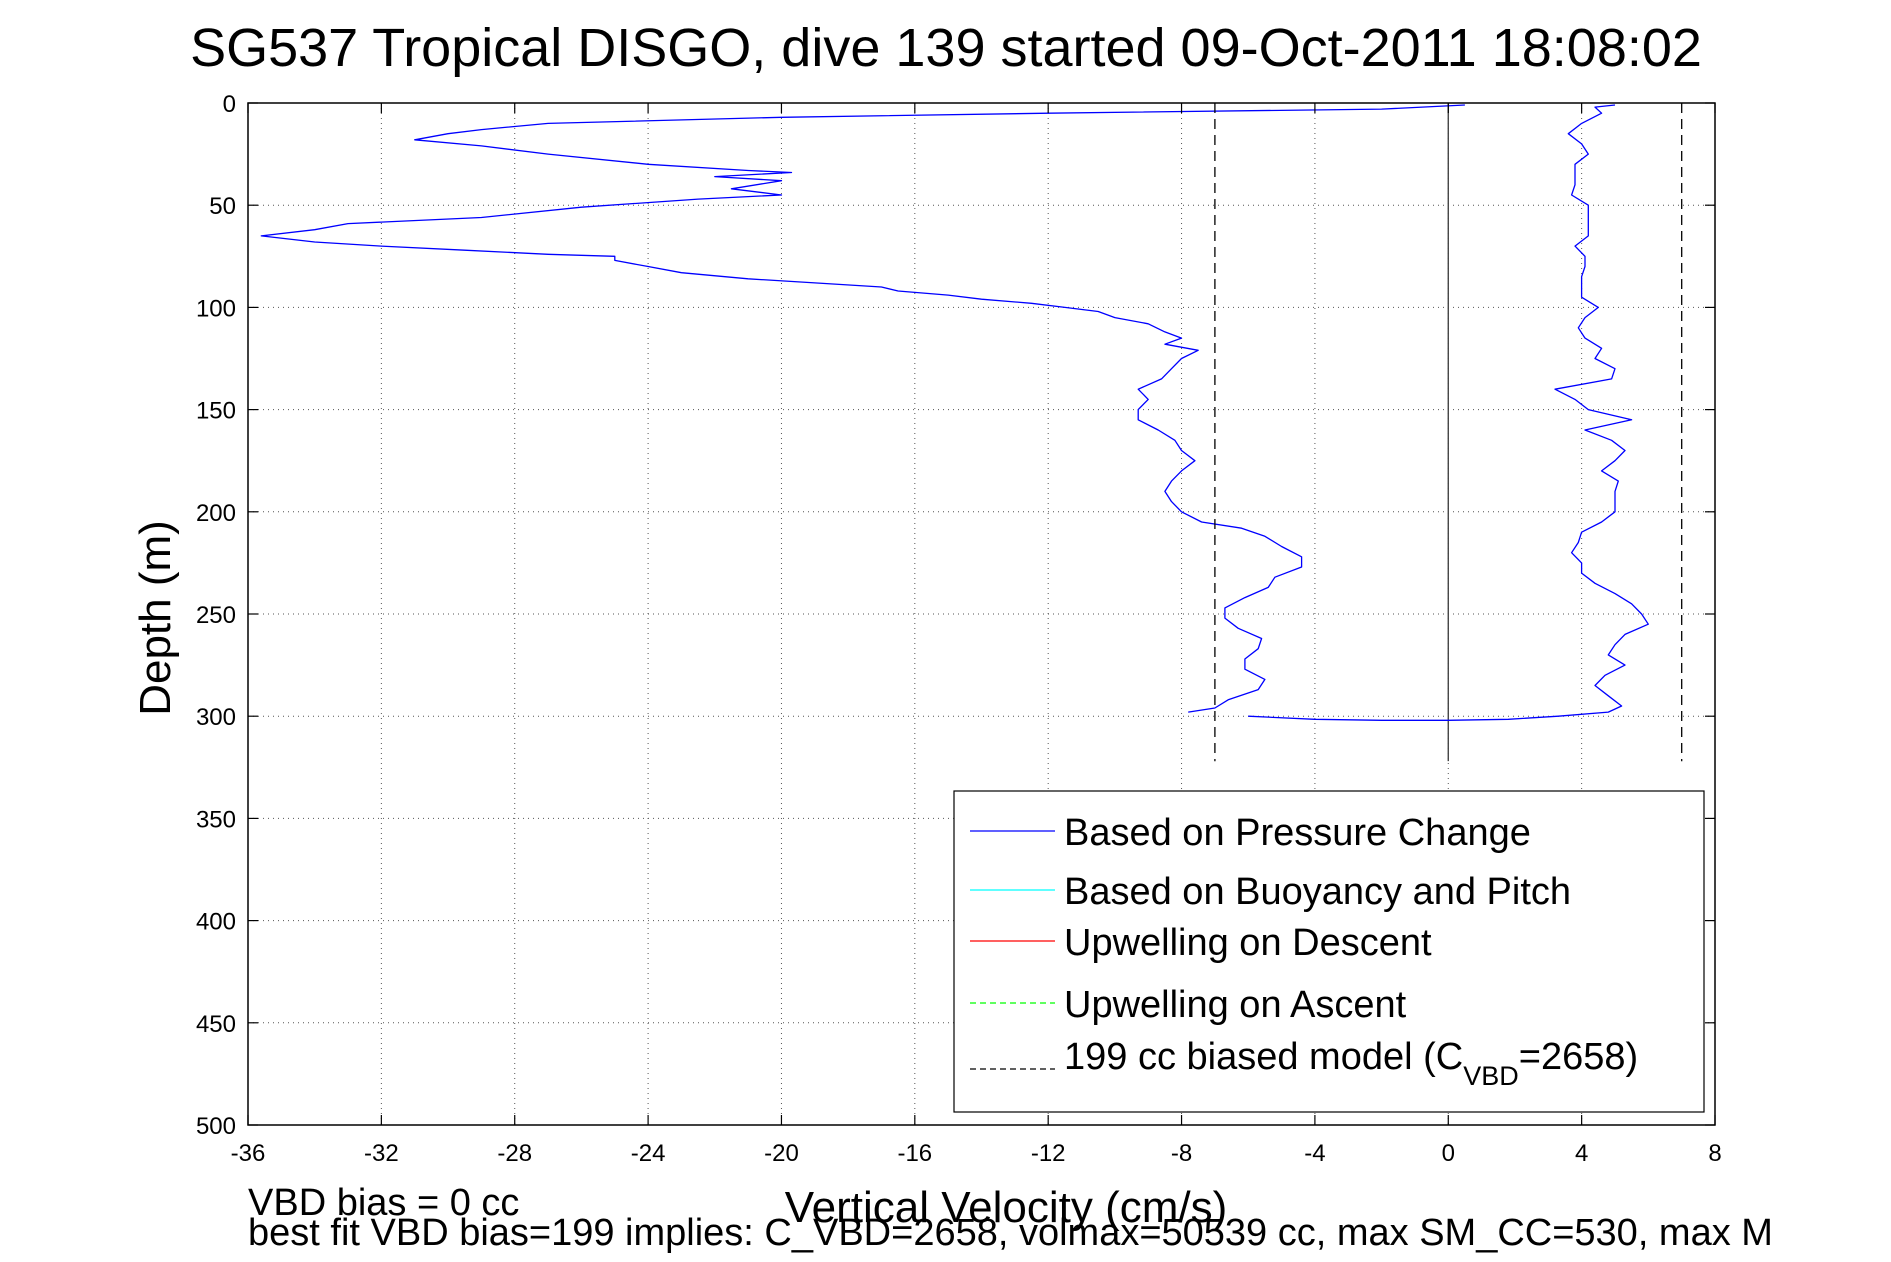 The image size is (1891, 1262). What do you see at coordinates (1297, 833) in the screenshot?
I see `legend-label-pressure: Based on Pressure Change` at bounding box center [1297, 833].